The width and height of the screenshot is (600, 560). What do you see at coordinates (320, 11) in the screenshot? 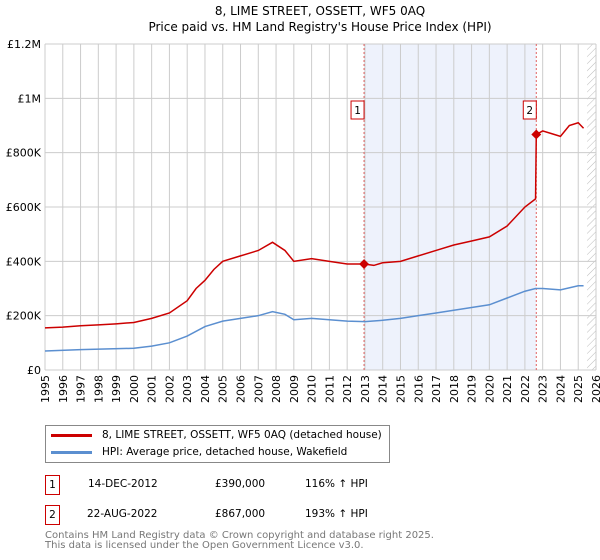
I see `chart-title: 8, LIME STREET, OSSETT, WF5 0AQ` at bounding box center [320, 11].